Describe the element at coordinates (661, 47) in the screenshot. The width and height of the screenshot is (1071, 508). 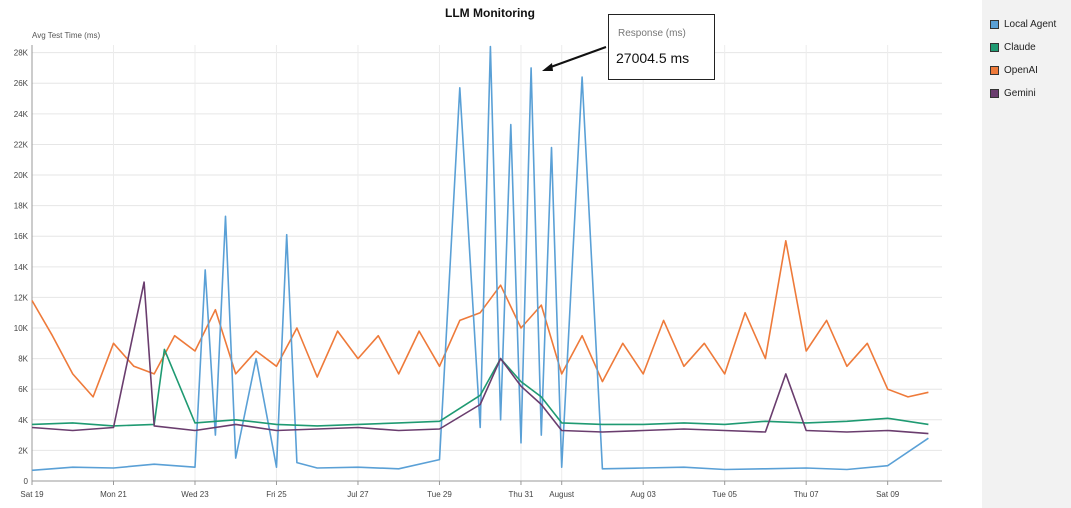
I see `tooltip: Response (ms) 27004.5 ms` at that location.